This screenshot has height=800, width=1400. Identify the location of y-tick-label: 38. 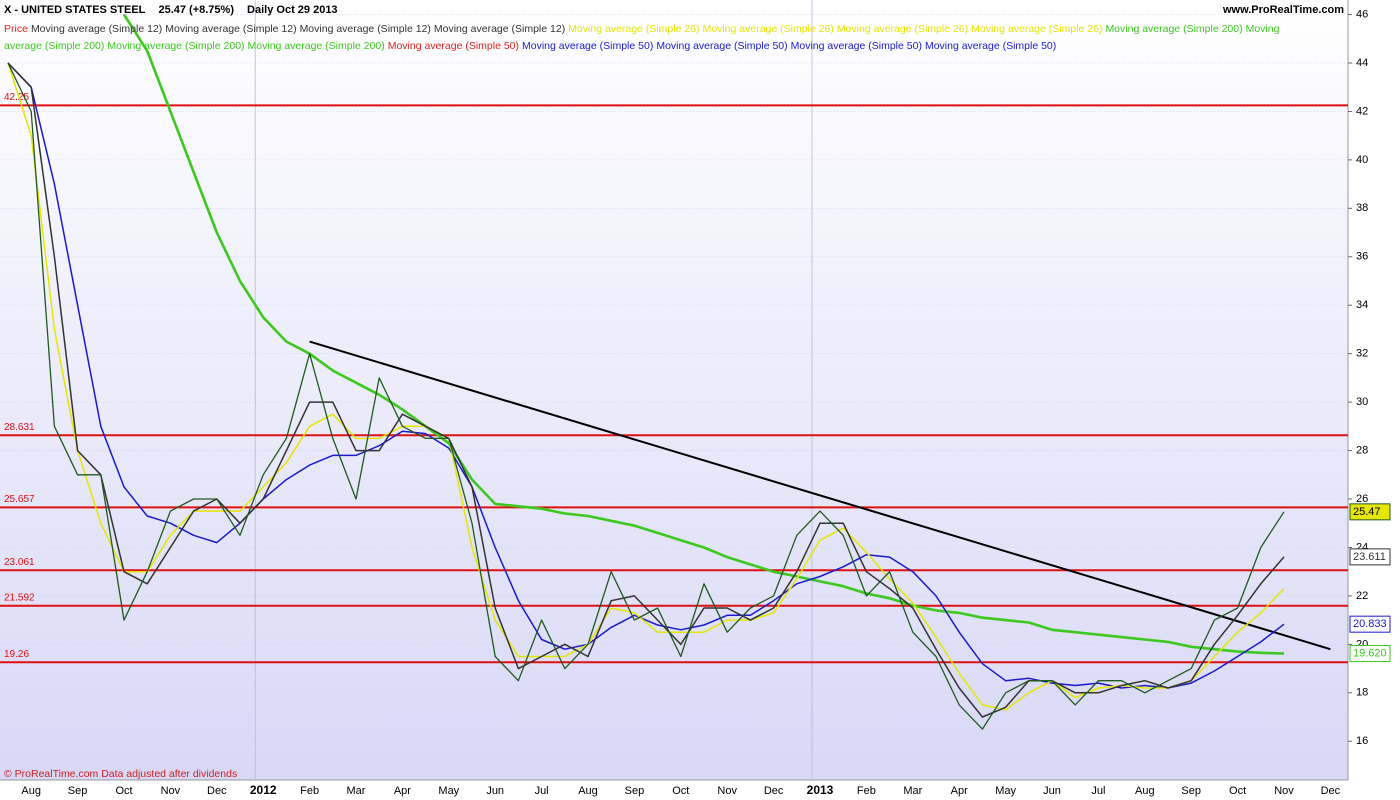
(1362, 208).